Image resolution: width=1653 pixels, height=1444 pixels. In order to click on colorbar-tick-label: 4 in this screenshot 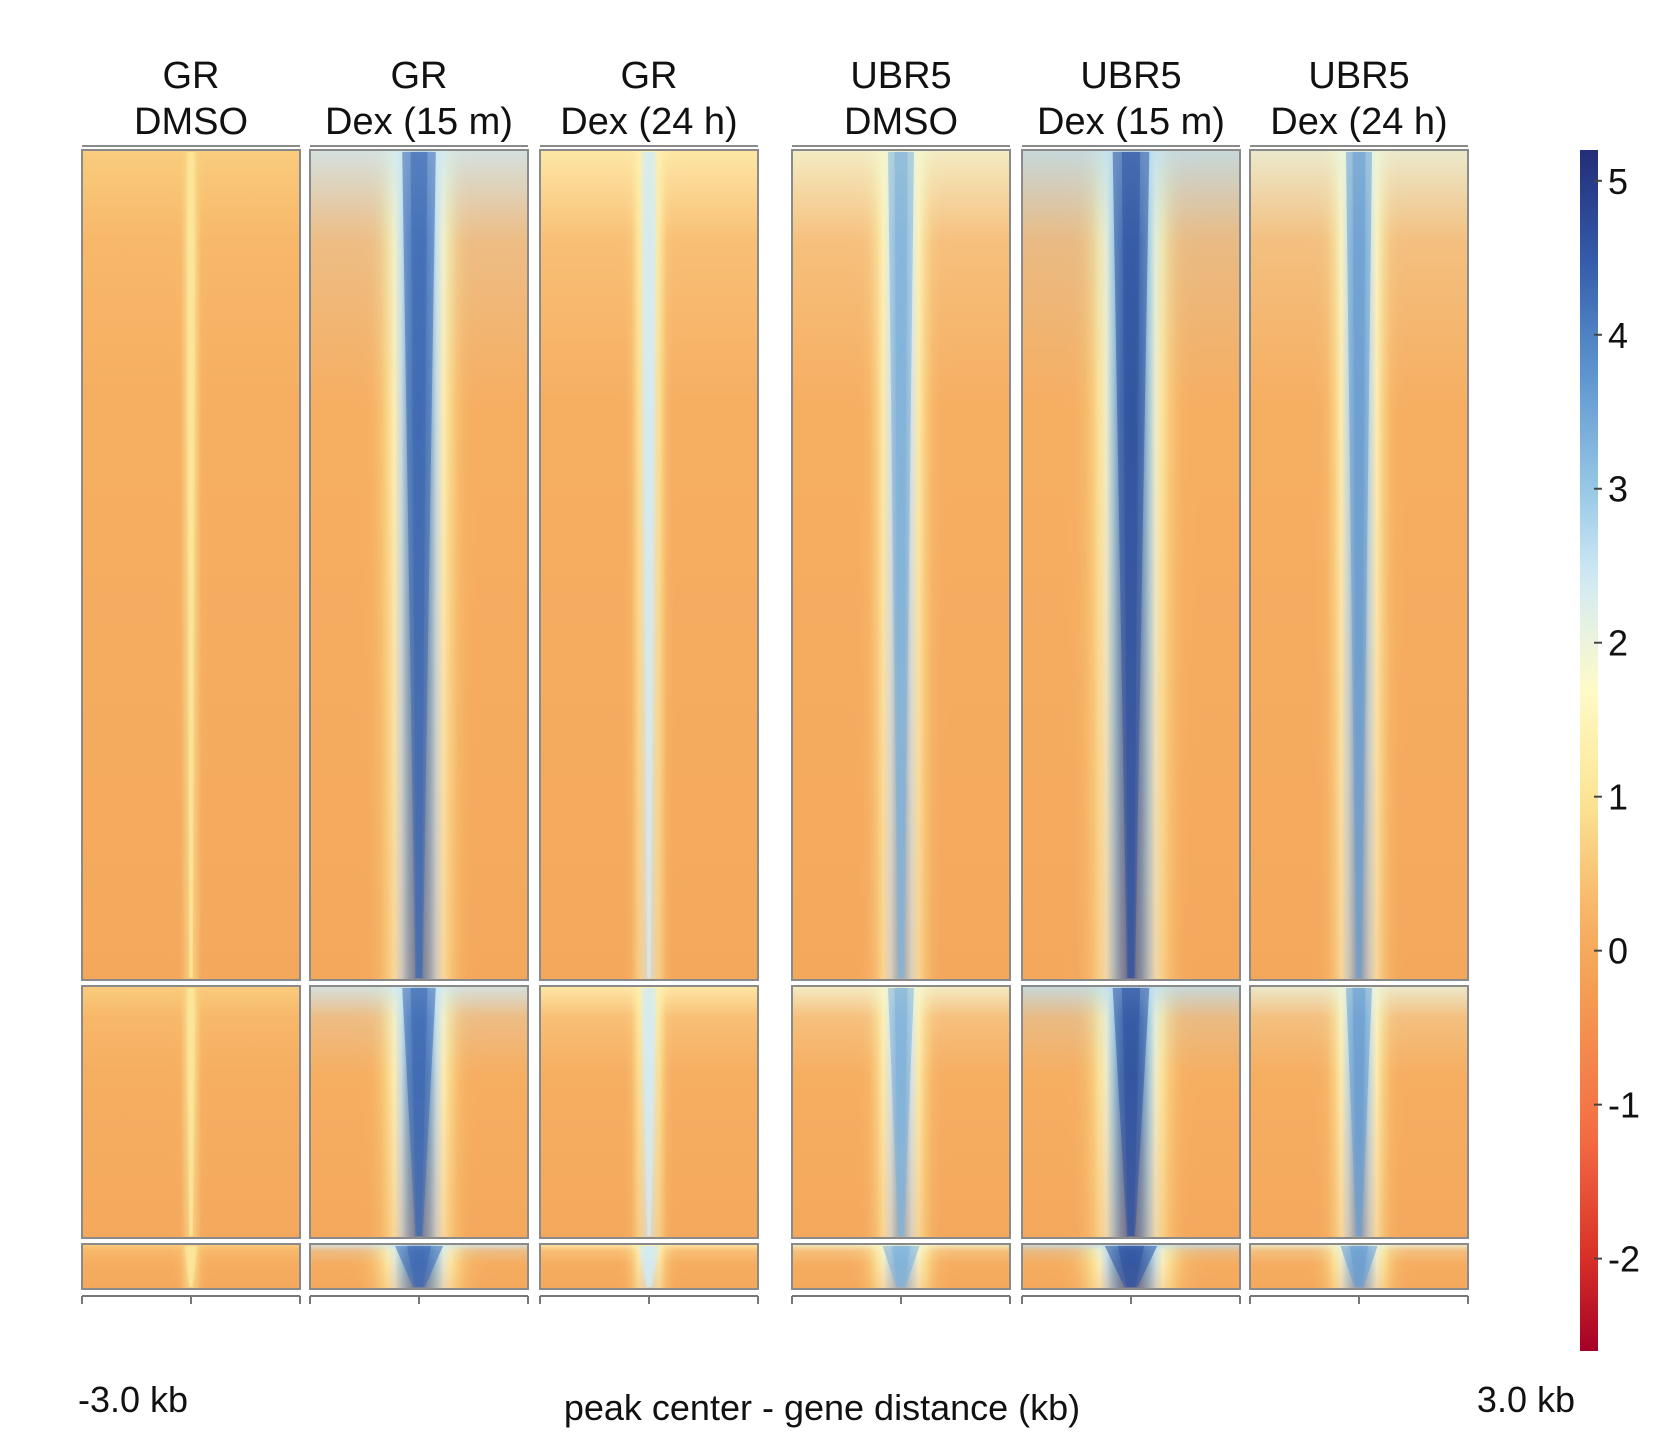, I will do `click(1618, 335)`.